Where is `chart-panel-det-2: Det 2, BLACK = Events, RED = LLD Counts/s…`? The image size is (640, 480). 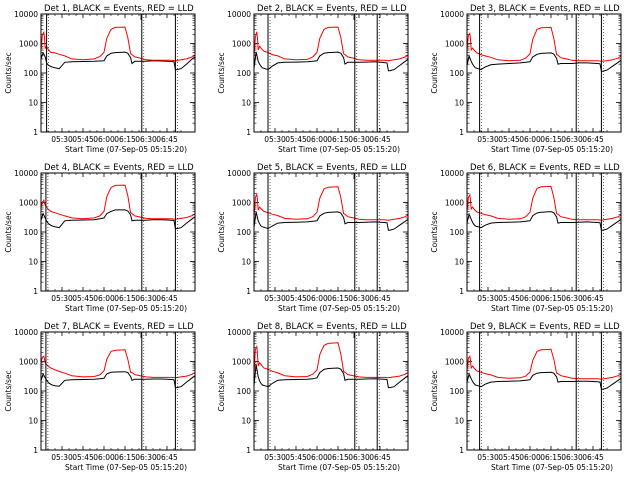 chart-panel-det-2: Det 2, BLACK = Events, RED = LLD Counts/s… is located at coordinates (313, 79).